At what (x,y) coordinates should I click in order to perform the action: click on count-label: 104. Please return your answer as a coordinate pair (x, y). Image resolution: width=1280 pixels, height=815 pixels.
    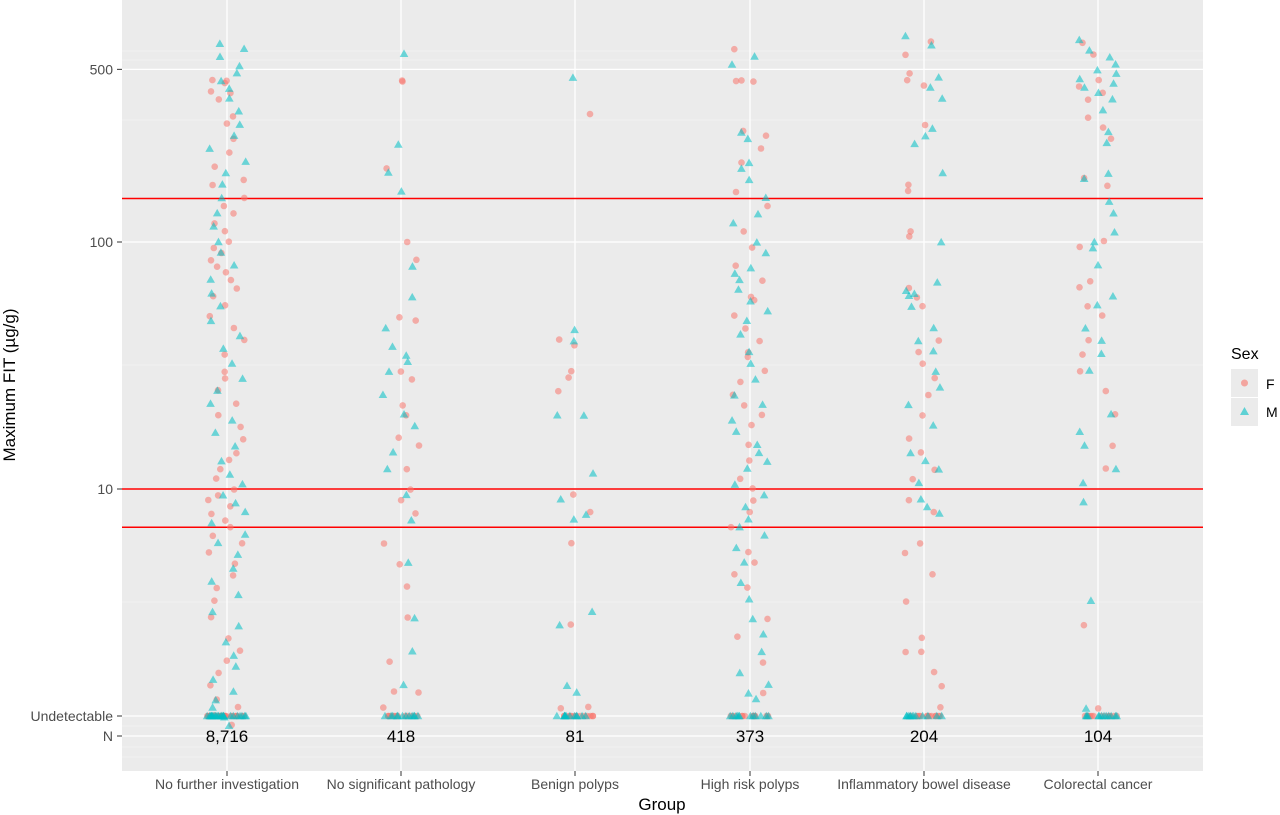
    Looking at the image, I should click on (1098, 736).